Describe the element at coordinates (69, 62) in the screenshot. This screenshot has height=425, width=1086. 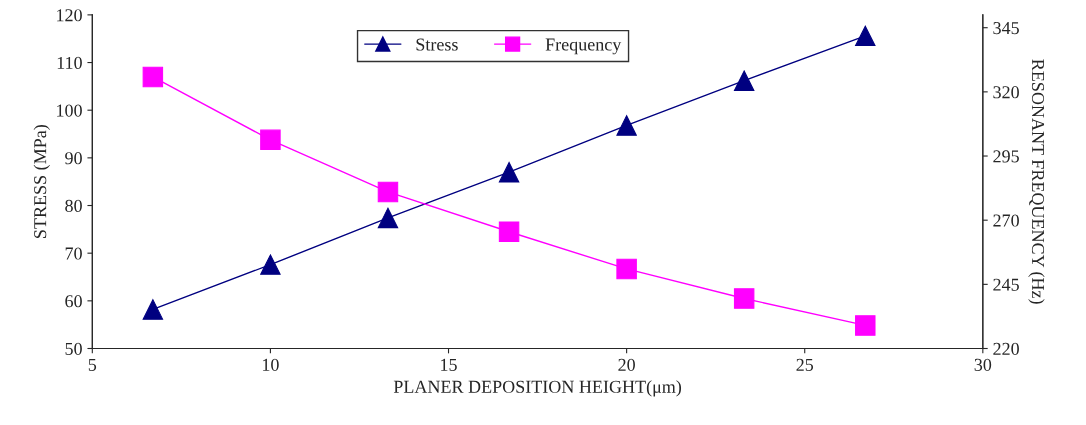
I see `y-tick-label: 110` at that location.